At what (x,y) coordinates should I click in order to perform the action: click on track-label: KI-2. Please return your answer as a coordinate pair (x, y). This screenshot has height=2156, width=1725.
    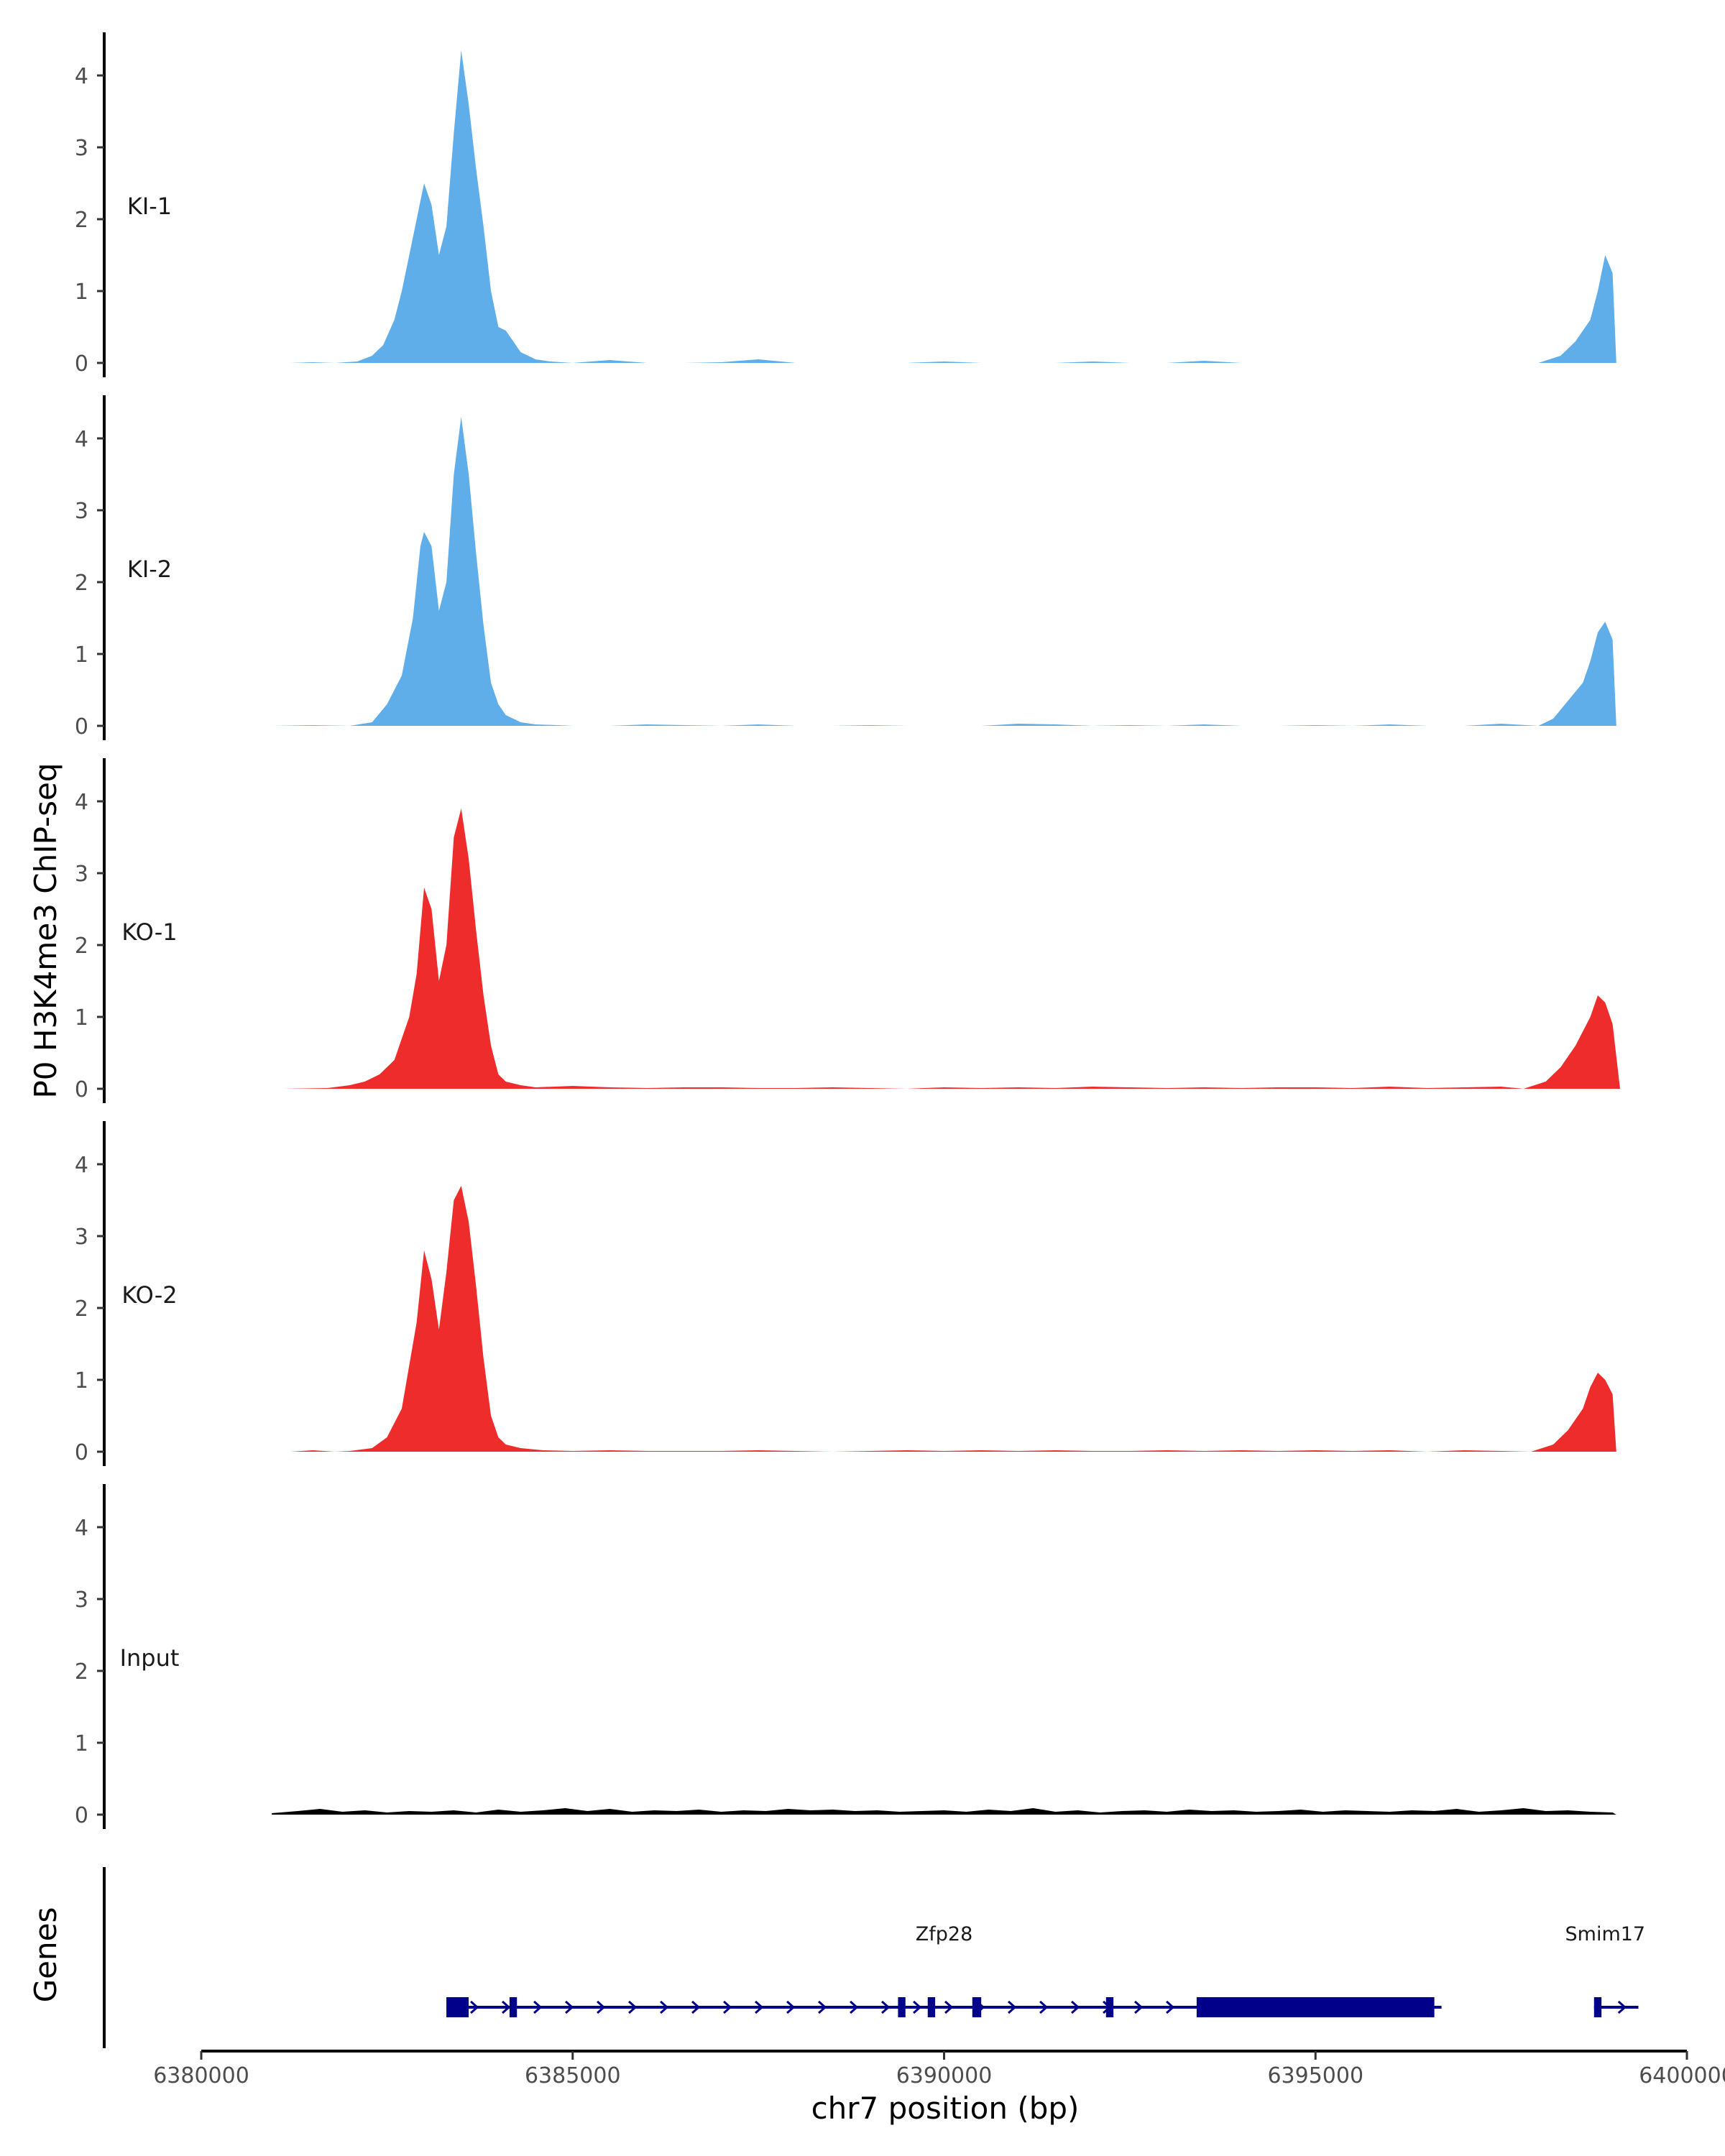
    Looking at the image, I should click on (149, 570).